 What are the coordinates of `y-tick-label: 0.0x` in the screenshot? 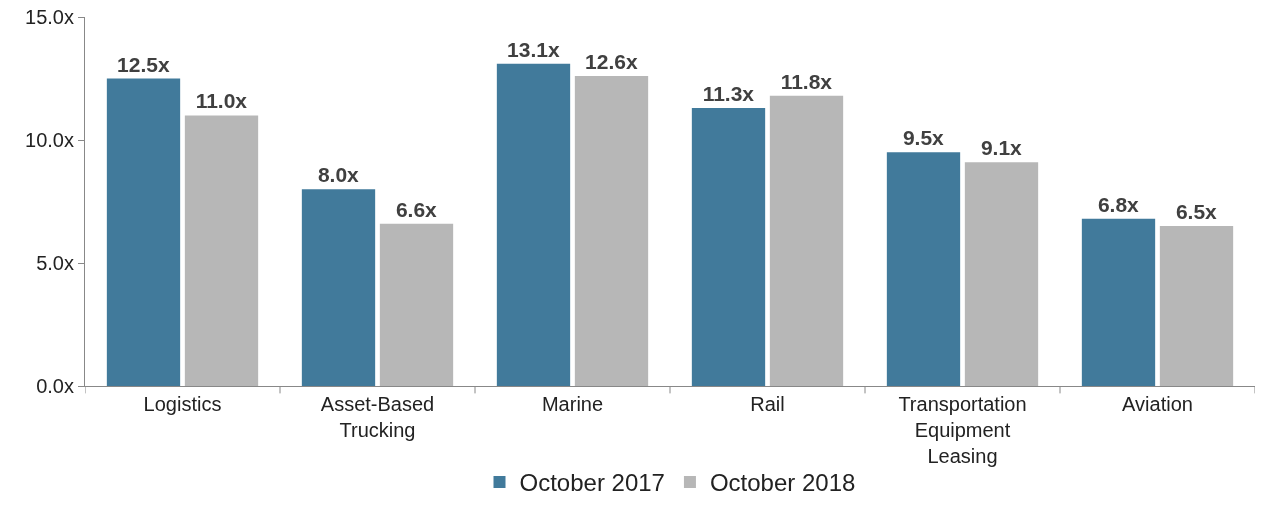 It's located at (55, 386).